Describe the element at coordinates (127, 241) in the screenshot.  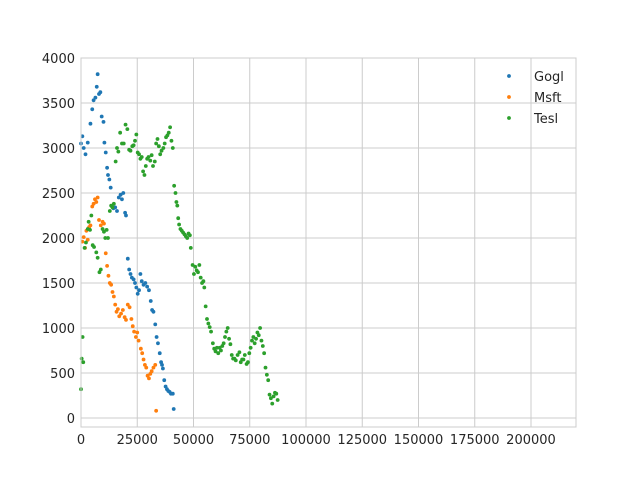
I see `series-gogl` at that location.